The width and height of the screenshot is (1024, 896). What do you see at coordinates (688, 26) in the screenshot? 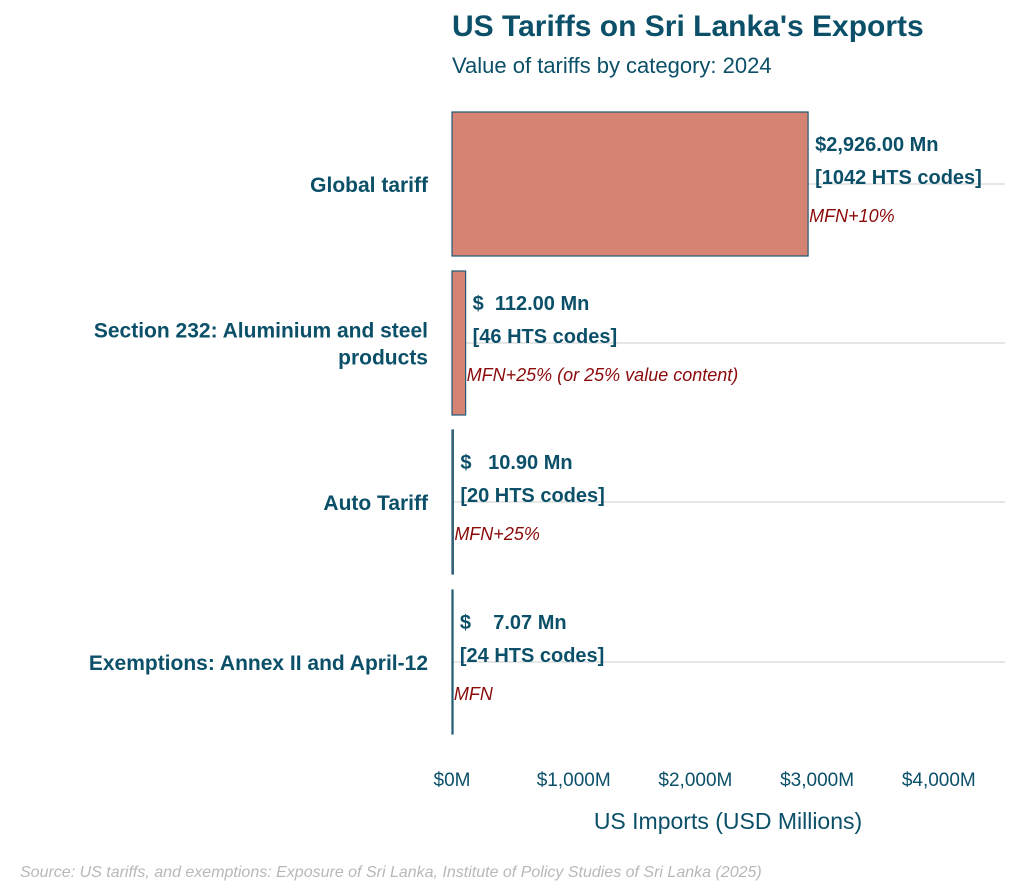
I see `chart-title: US Tariffs on Sri Lanka's Exports` at bounding box center [688, 26].